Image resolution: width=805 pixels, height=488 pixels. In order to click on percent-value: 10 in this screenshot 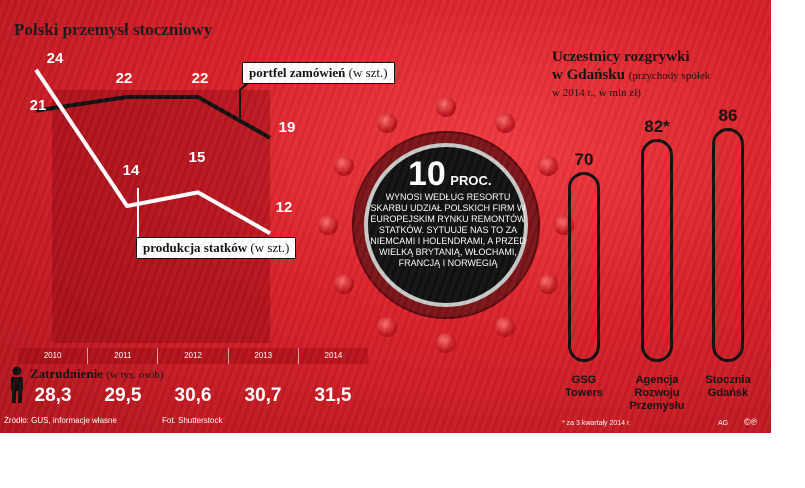, I will do `click(427, 174)`.